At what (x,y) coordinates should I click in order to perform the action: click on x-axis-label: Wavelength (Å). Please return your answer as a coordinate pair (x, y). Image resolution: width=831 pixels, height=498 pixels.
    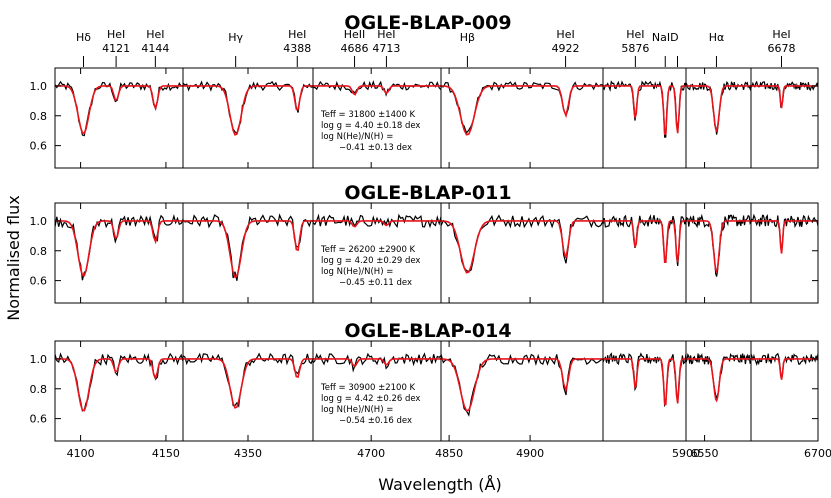
    Looking at the image, I should click on (439, 484).